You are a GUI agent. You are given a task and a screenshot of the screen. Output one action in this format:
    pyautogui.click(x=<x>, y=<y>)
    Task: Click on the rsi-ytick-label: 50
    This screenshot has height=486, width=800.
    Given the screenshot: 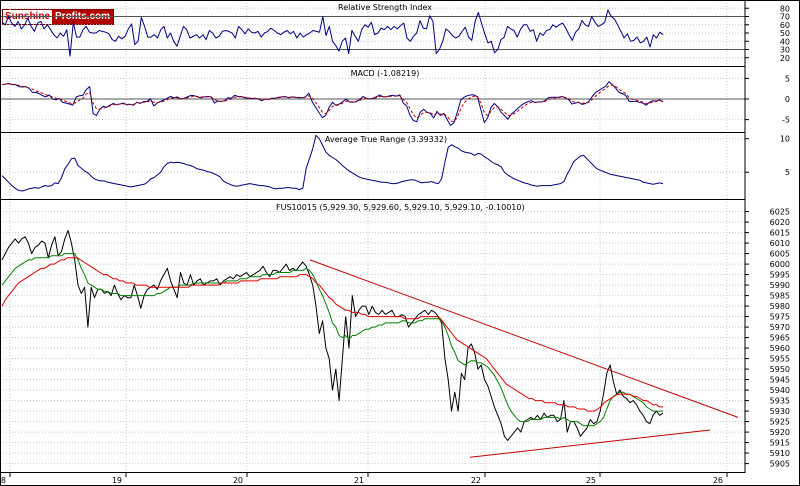 What is the action you would take?
    pyautogui.click(x=785, y=33)
    